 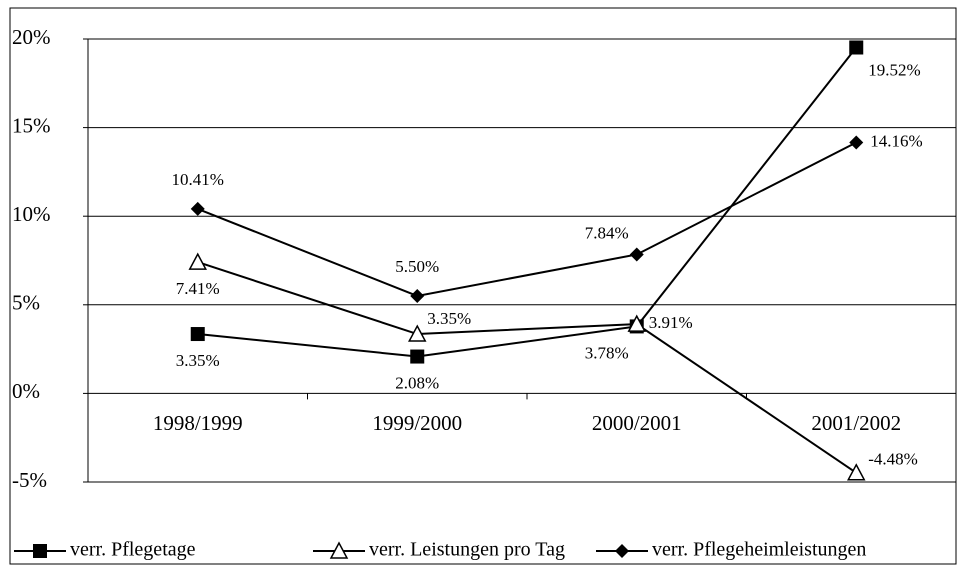 What do you see at coordinates (637, 423) in the screenshot?
I see `x-tick-label: 2000/2001` at bounding box center [637, 423].